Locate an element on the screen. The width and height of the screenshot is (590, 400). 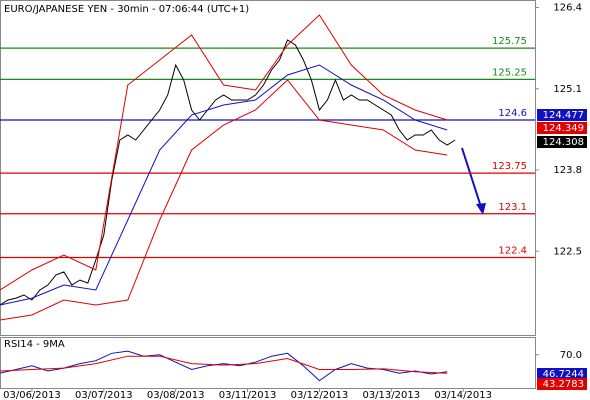
level-label: 124.6 is located at coordinates (512, 113).